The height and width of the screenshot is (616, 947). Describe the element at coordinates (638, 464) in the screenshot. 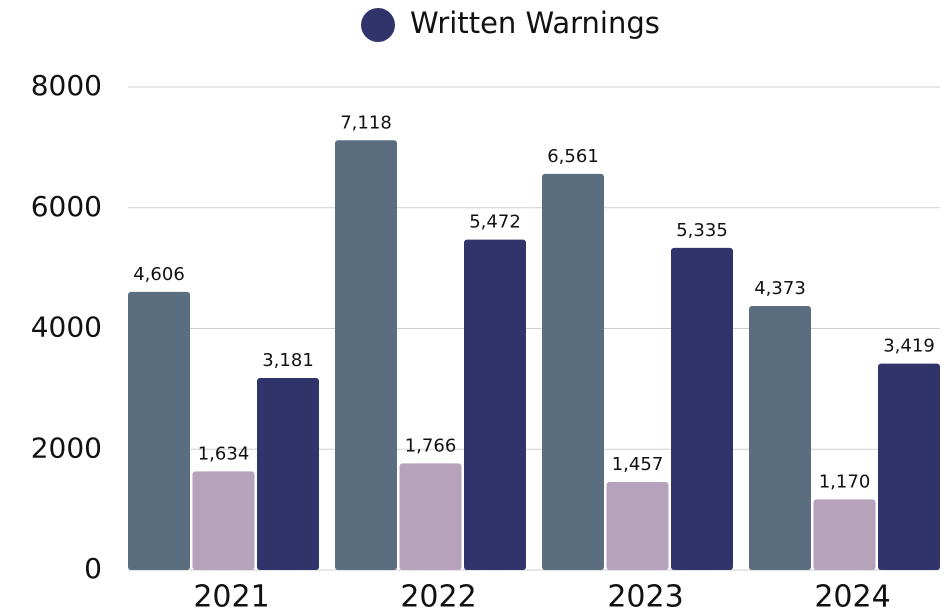

I see `value-label: 1,457` at that location.